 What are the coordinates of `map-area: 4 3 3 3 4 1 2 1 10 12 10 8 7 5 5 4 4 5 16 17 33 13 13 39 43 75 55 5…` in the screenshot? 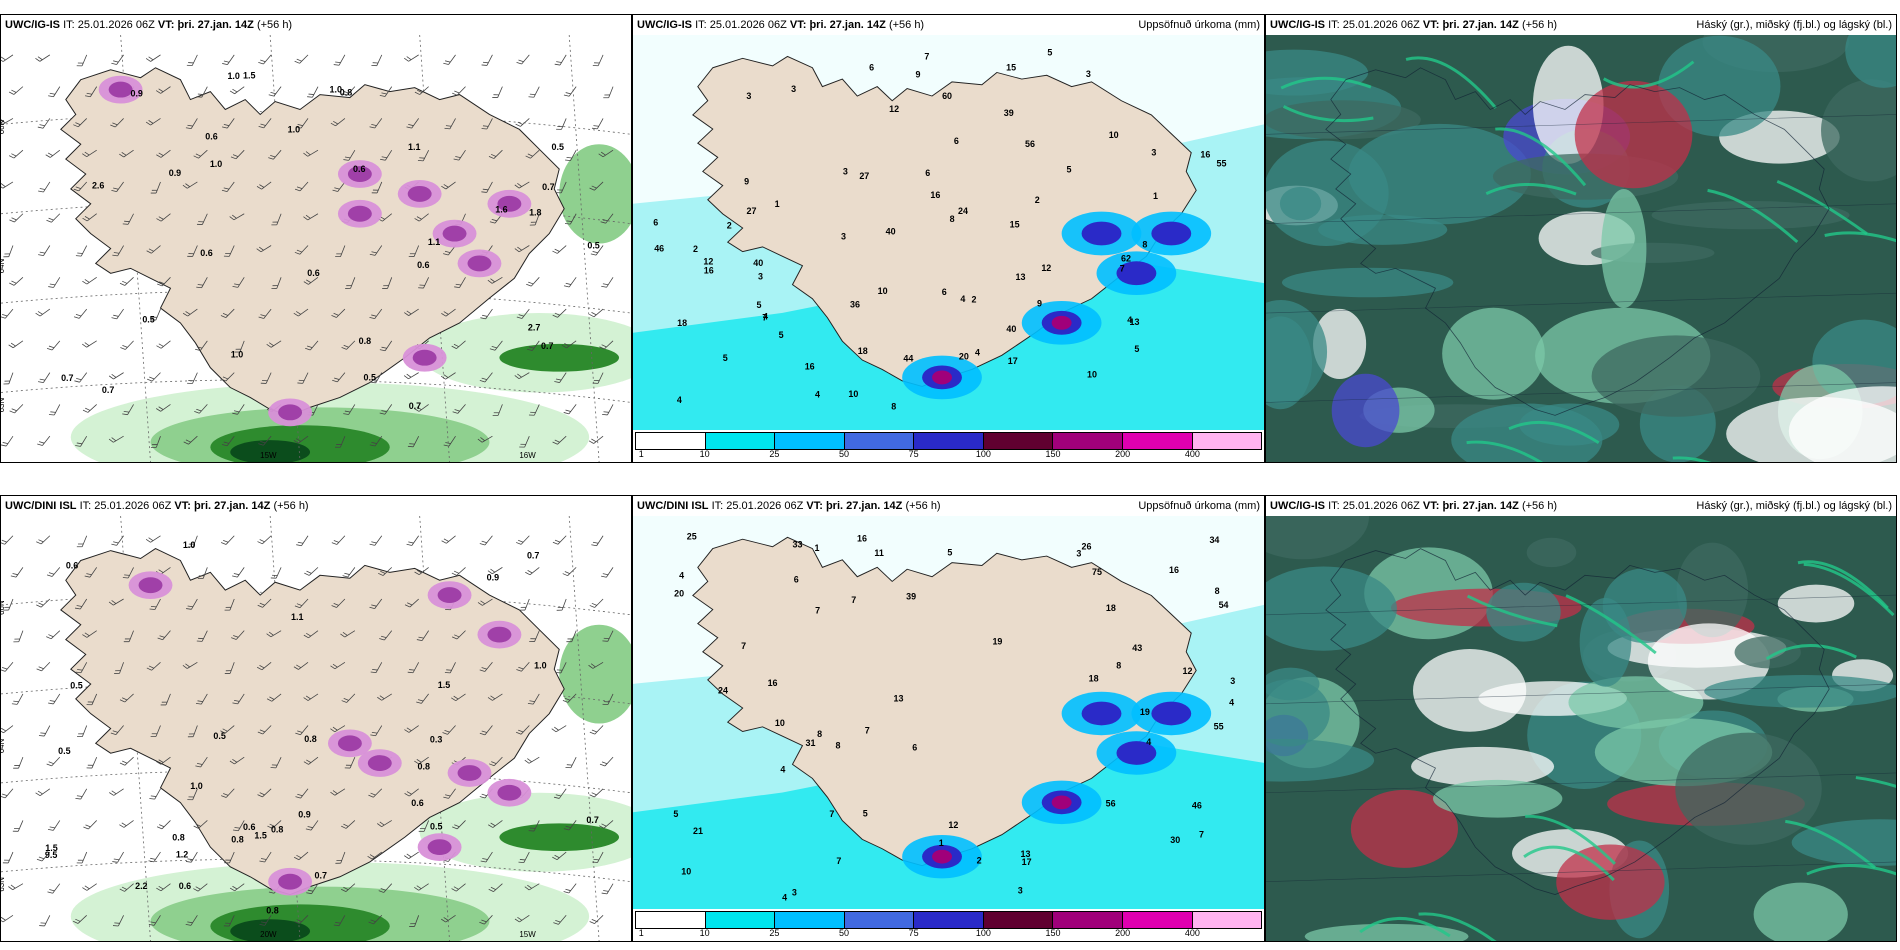 It's located at (948, 712).